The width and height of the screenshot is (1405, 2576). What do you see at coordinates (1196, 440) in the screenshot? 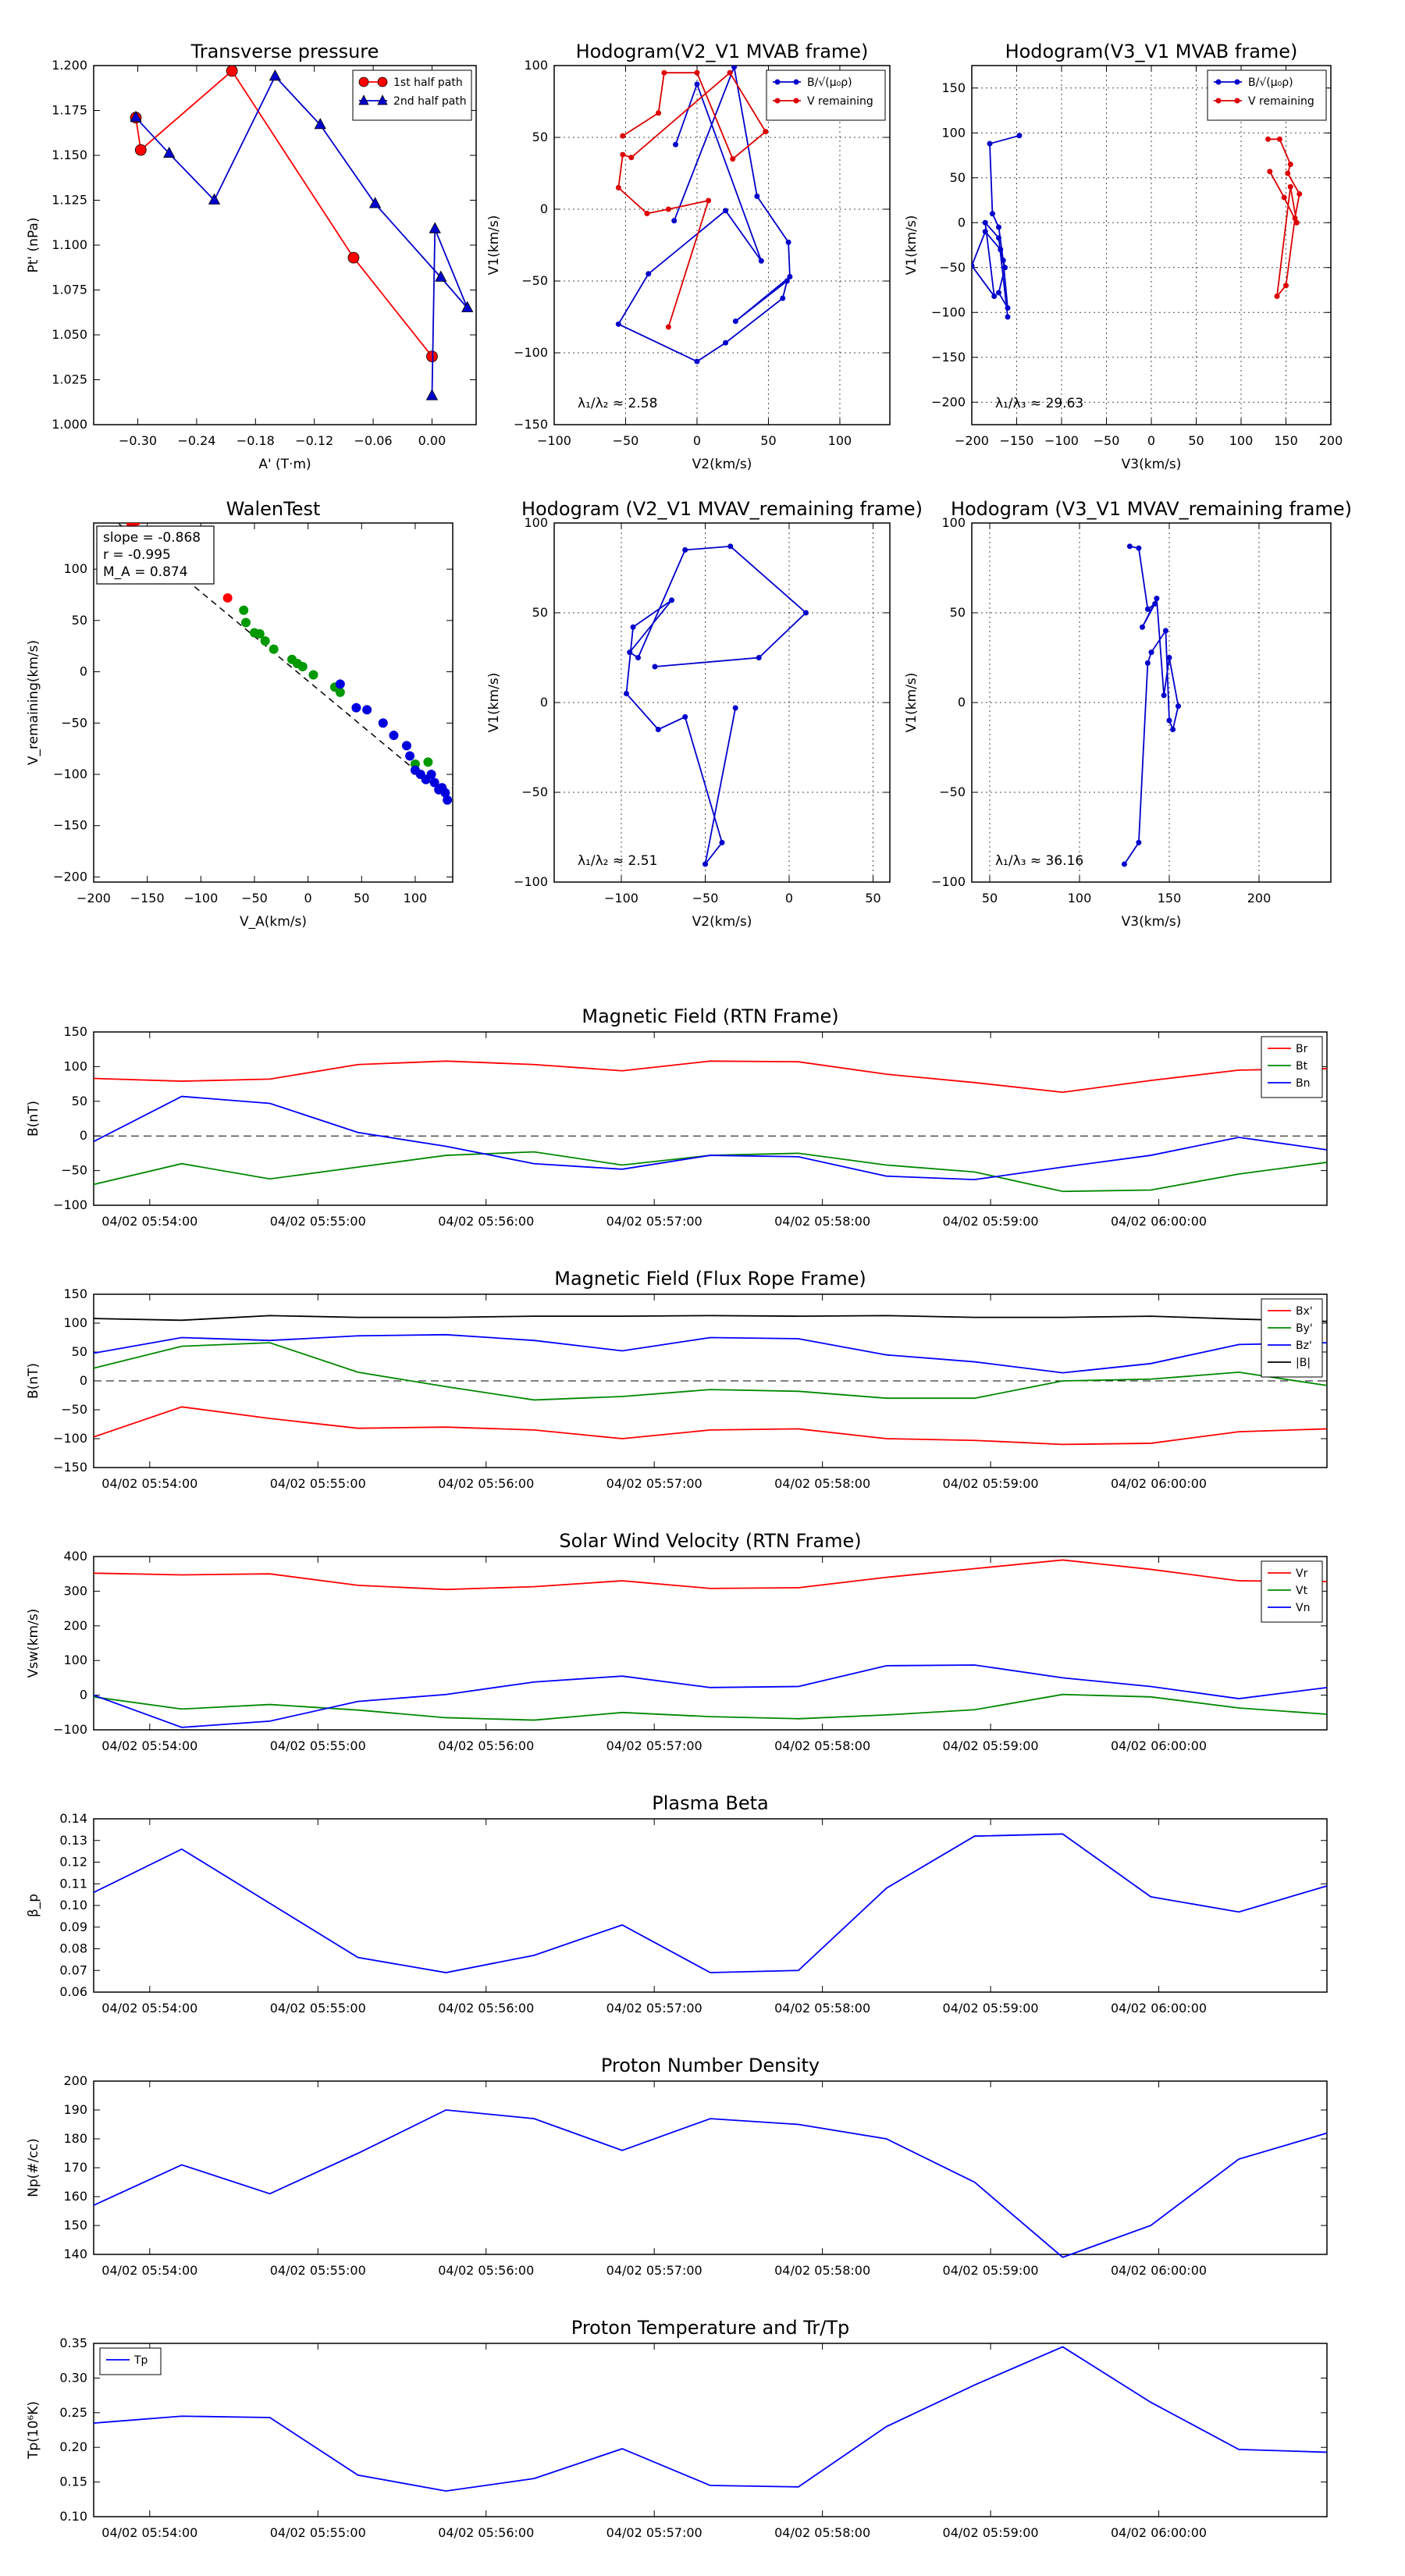
I see `x-tick-label: 50` at bounding box center [1196, 440].